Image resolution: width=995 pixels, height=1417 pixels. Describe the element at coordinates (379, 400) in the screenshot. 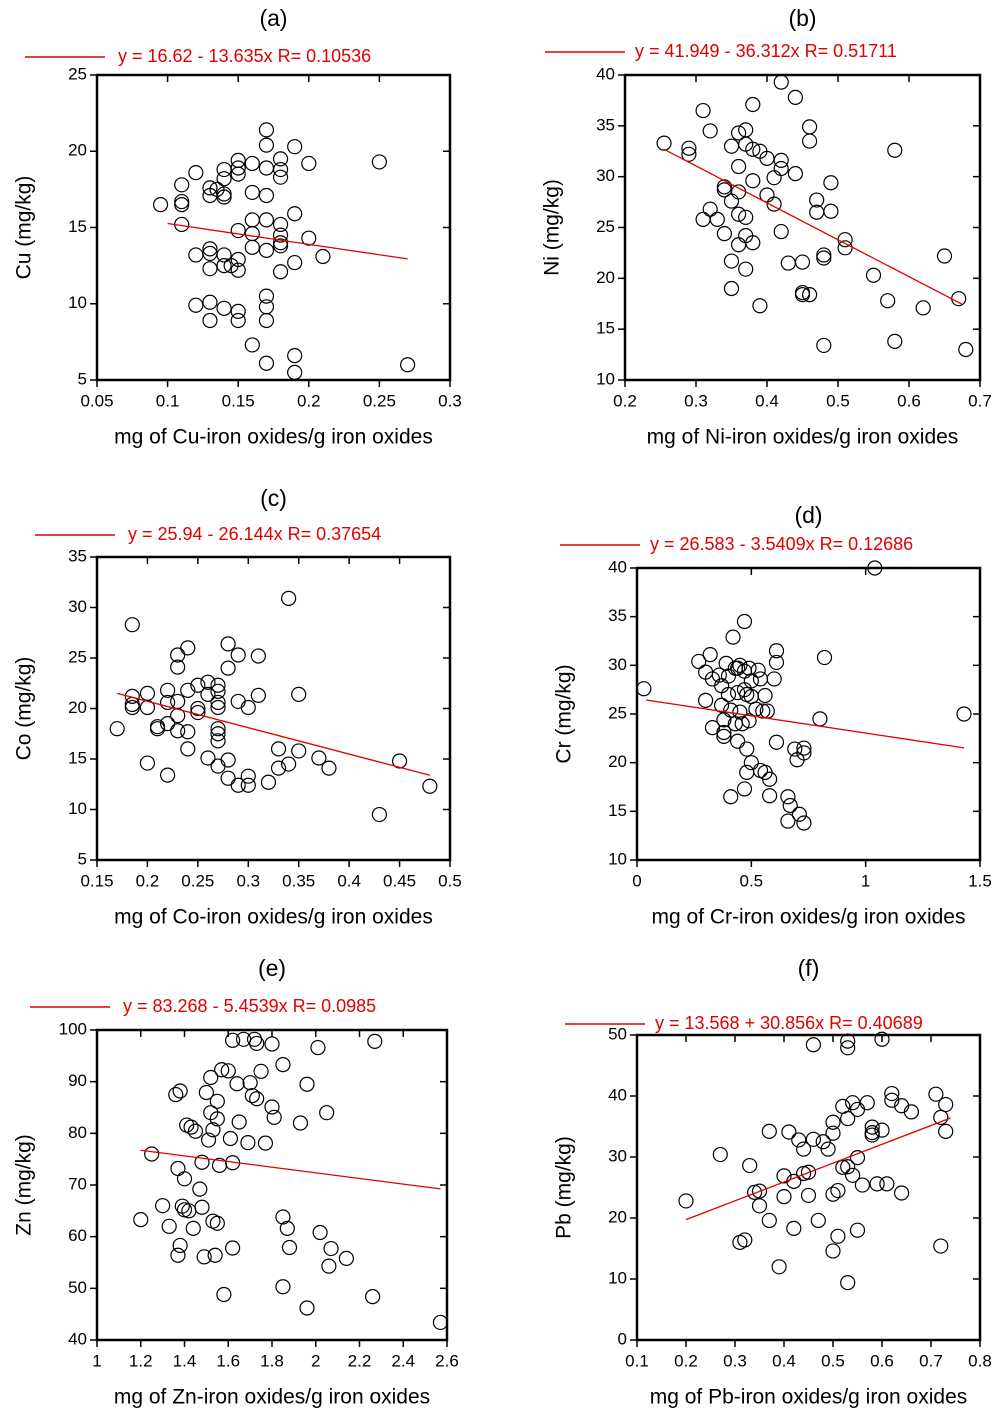

I see `x-tick-label: 0.25` at that location.